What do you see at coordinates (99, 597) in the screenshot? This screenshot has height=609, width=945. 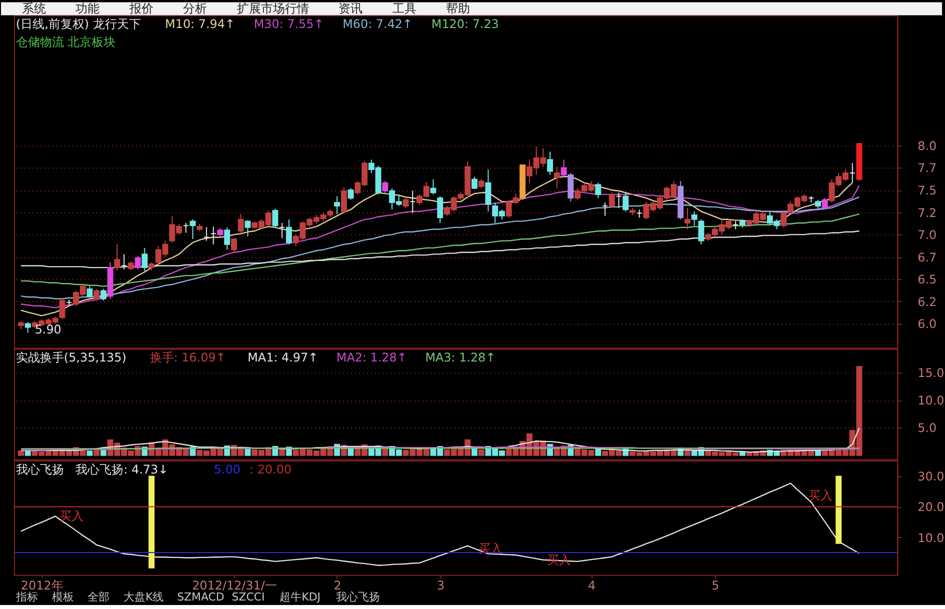 I see `text: 全部` at bounding box center [99, 597].